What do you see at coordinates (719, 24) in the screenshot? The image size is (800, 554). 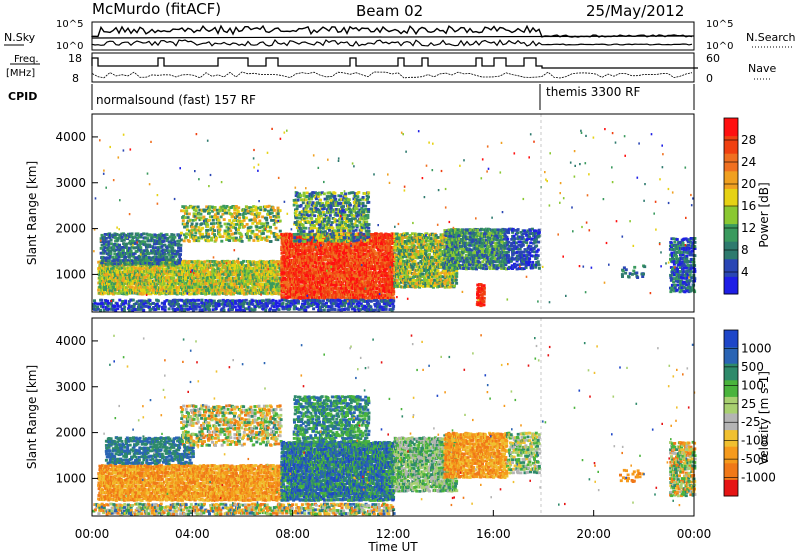 I see `nsearch-tick-top: 10^5` at bounding box center [719, 24].